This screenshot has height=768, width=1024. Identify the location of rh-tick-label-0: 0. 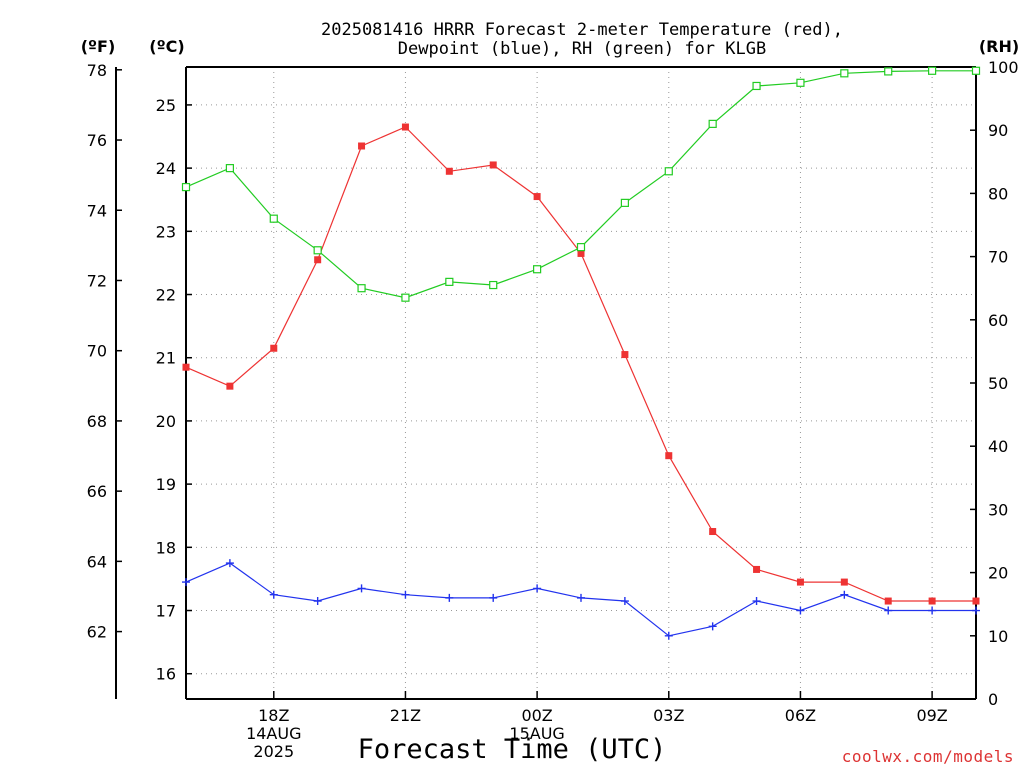
(993, 699).